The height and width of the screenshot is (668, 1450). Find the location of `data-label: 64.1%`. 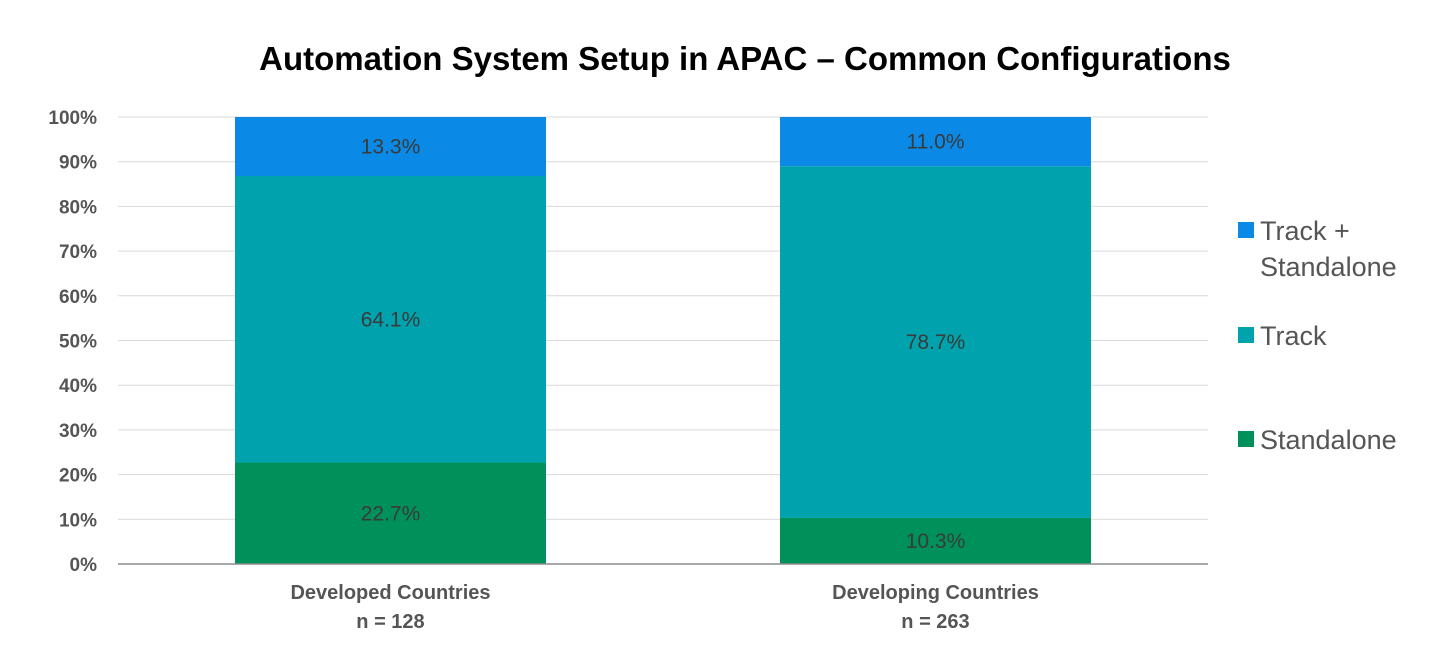

data-label: 64.1% is located at coordinates (391, 319).